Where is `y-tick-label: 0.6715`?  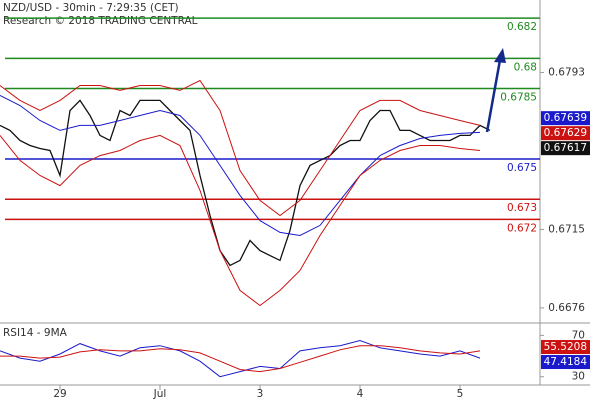
y-tick-label: 0.6715 is located at coordinates (566, 229).